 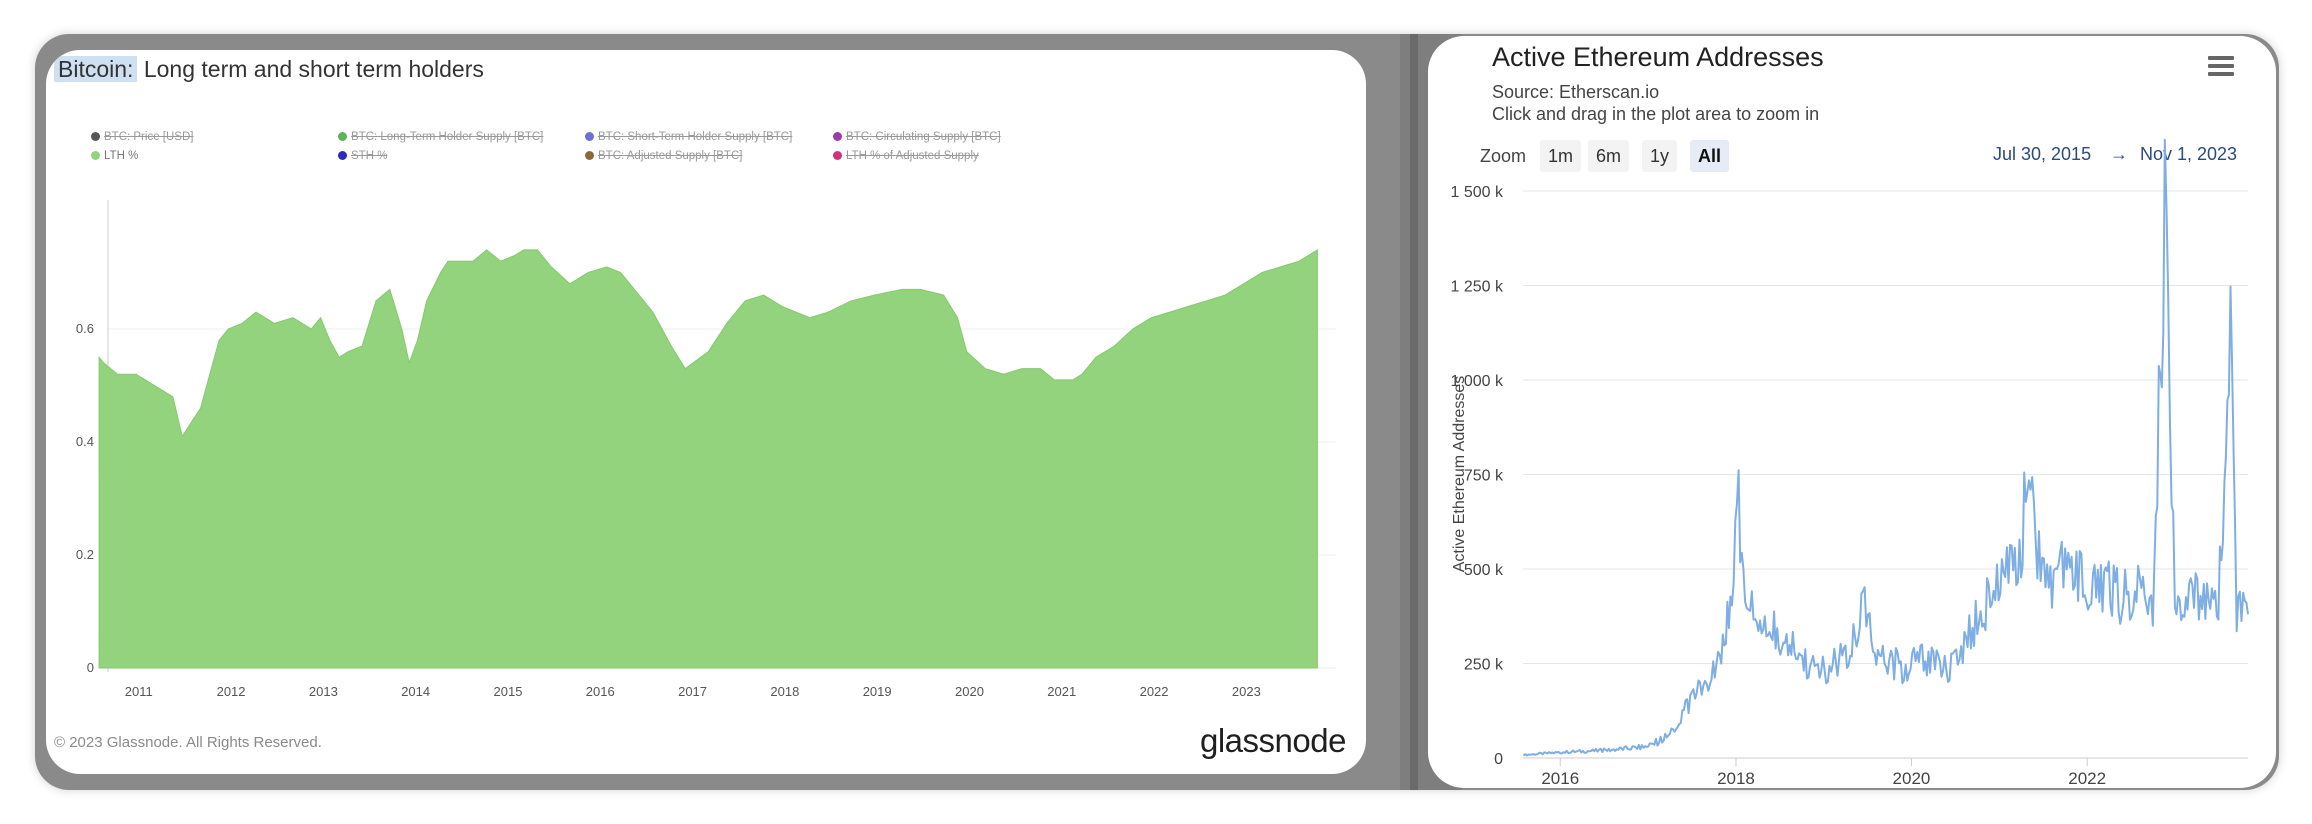 I want to click on legend-item: BTC: Adjusted Supply [BTC], so click(x=663, y=156).